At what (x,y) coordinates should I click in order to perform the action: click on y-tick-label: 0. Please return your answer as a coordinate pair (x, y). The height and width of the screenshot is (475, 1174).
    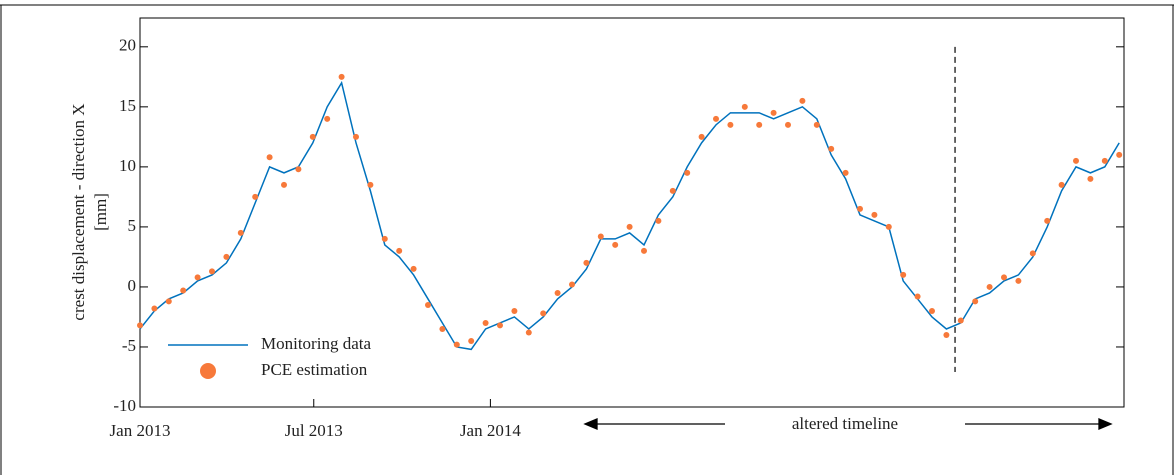
    Looking at the image, I should click on (132, 285).